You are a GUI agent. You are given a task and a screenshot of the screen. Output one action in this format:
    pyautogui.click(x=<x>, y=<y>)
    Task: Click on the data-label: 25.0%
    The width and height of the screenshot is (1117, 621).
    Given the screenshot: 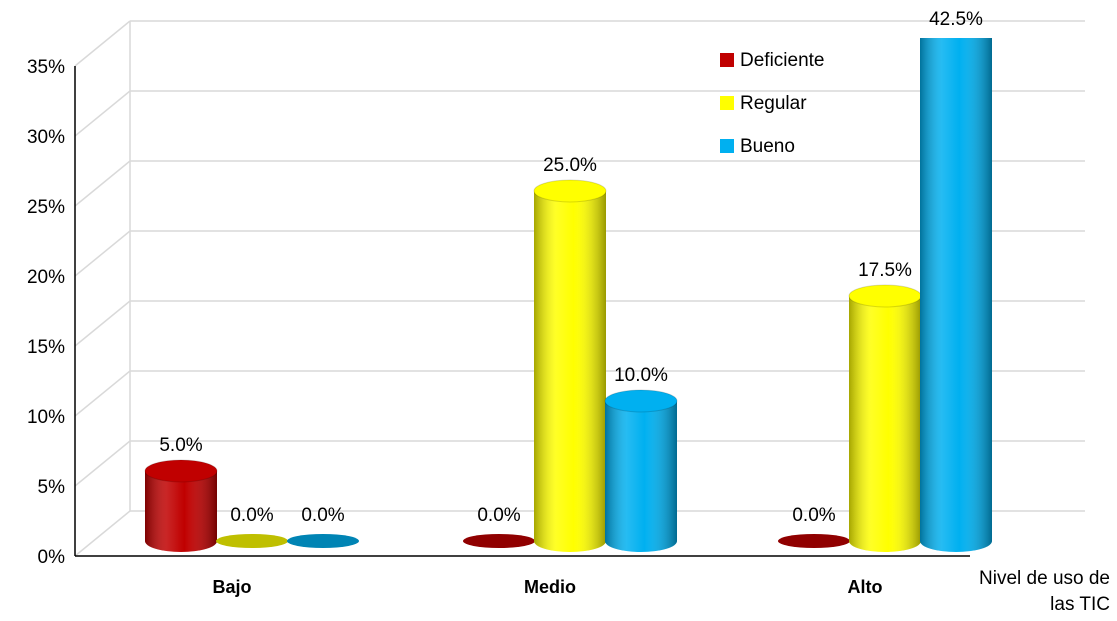 What is the action you would take?
    pyautogui.click(x=570, y=165)
    